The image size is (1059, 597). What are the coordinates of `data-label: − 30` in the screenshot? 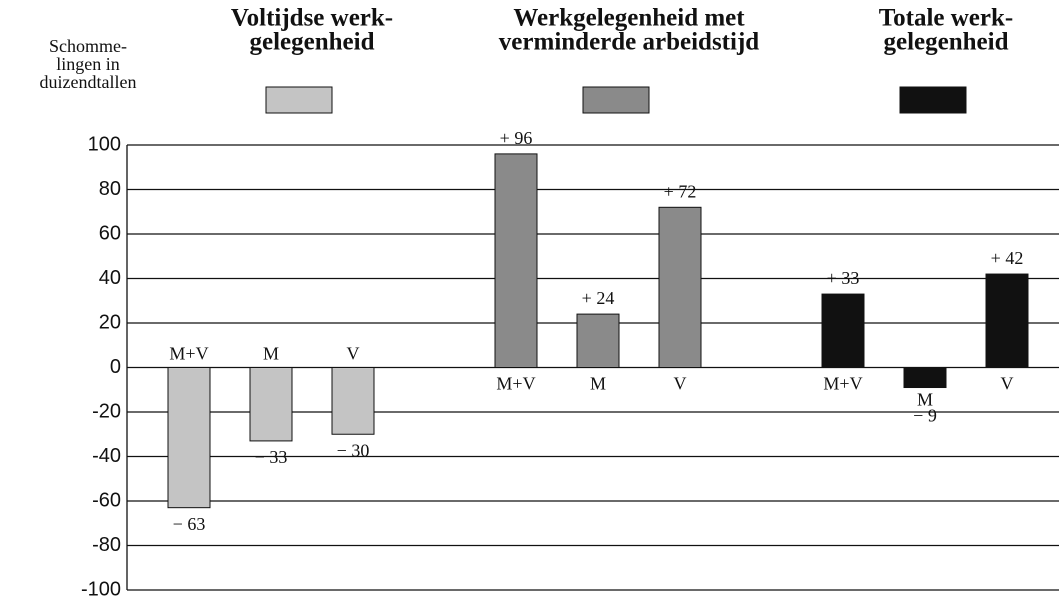 It's located at (353, 450).